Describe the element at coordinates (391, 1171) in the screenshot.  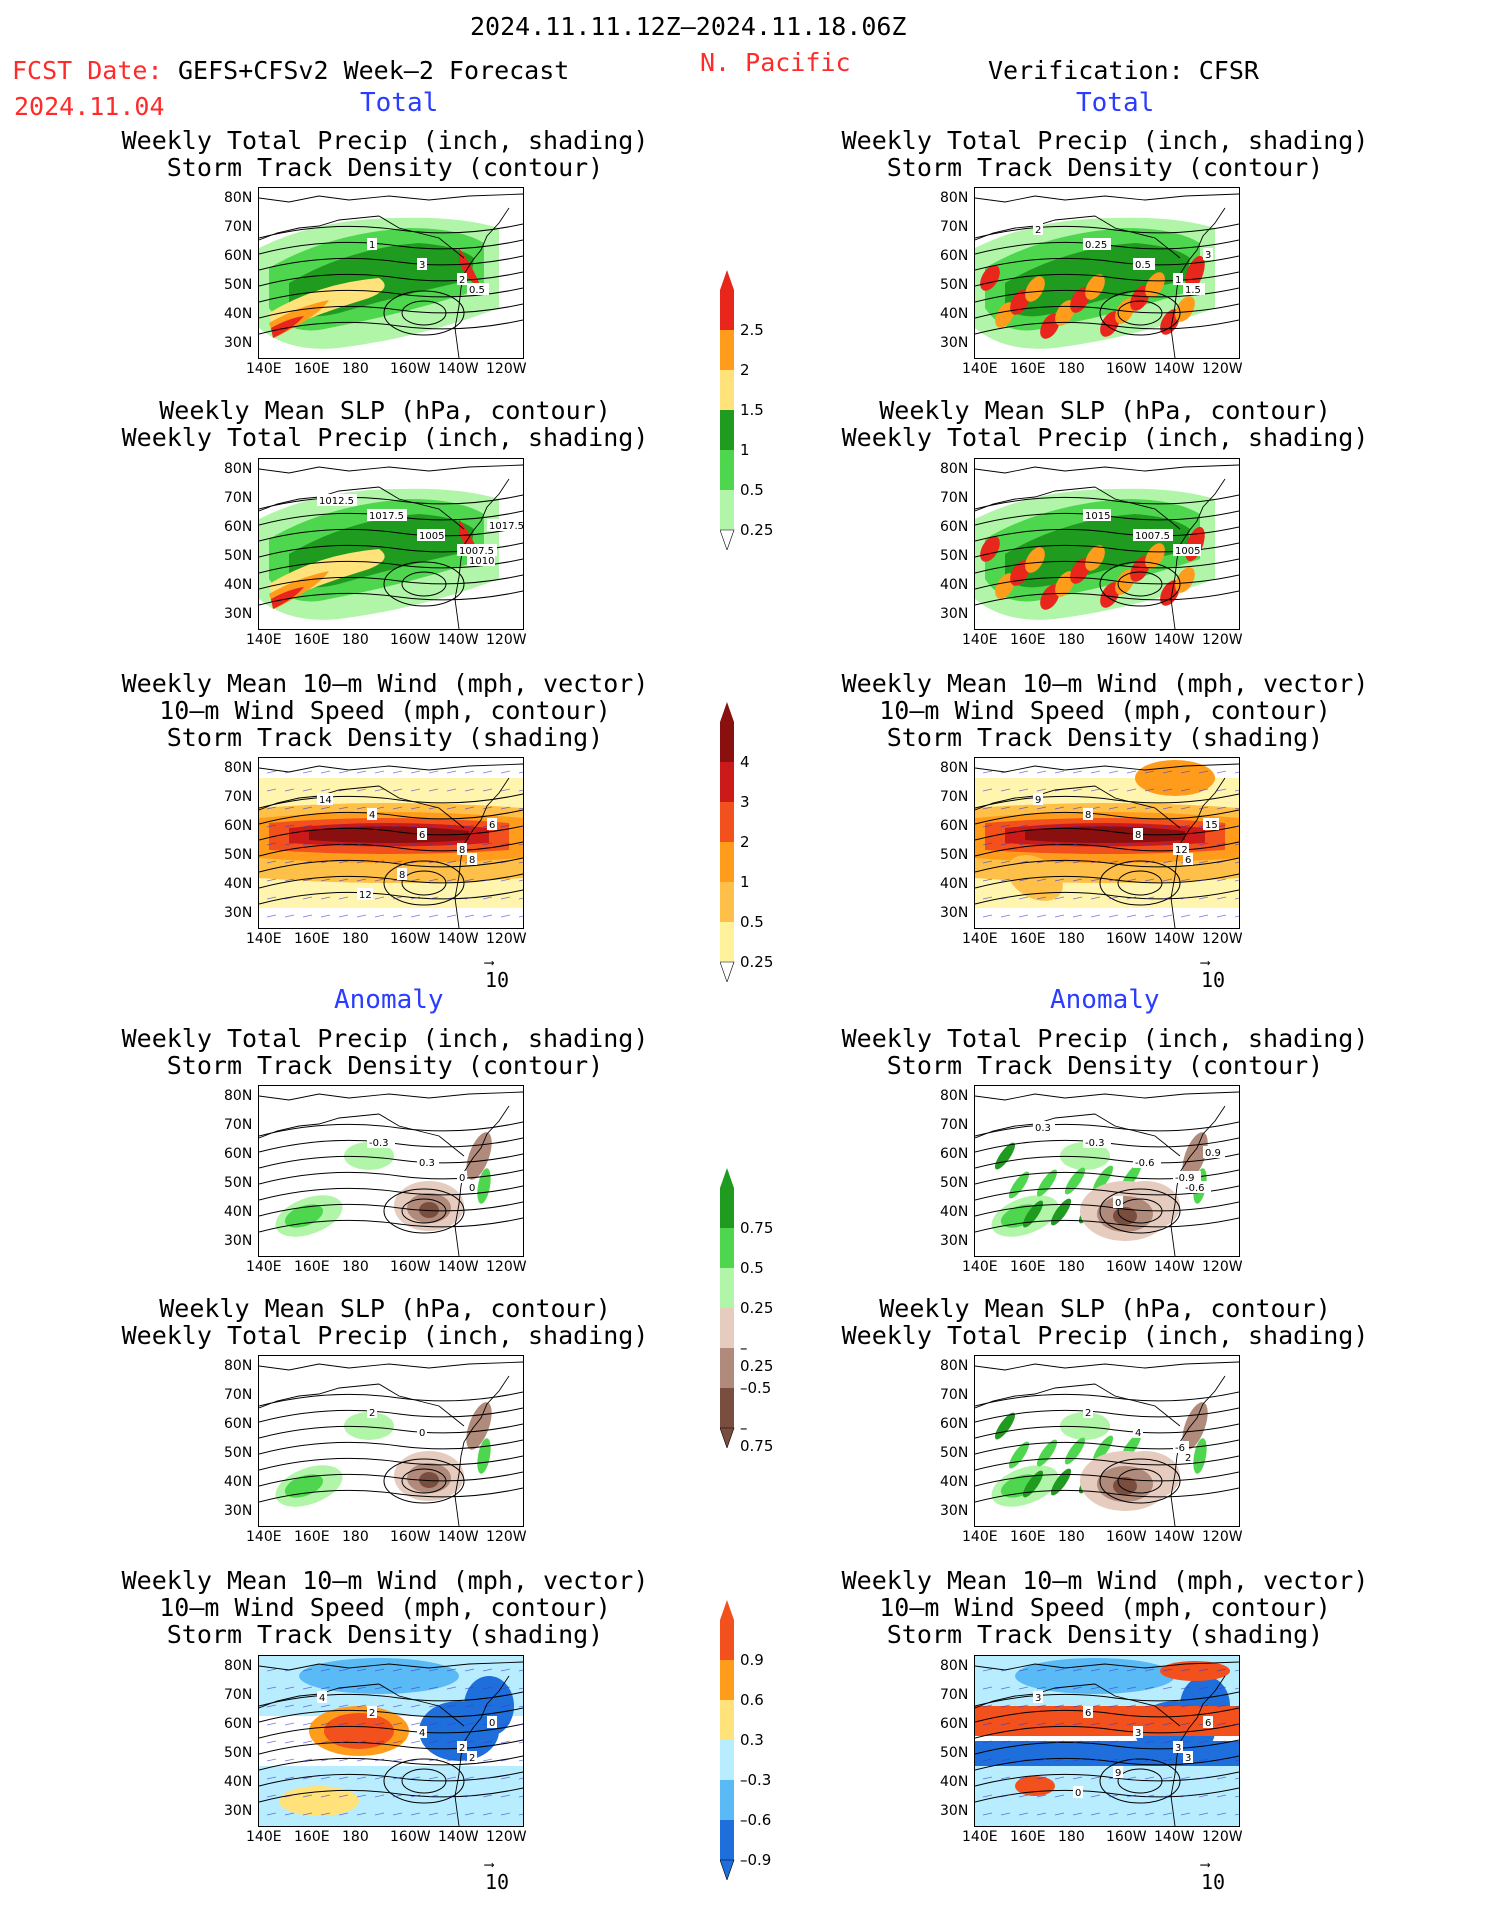
I see `map-precip-storm-anom-left: -0.3 0.3 0 0` at that location.